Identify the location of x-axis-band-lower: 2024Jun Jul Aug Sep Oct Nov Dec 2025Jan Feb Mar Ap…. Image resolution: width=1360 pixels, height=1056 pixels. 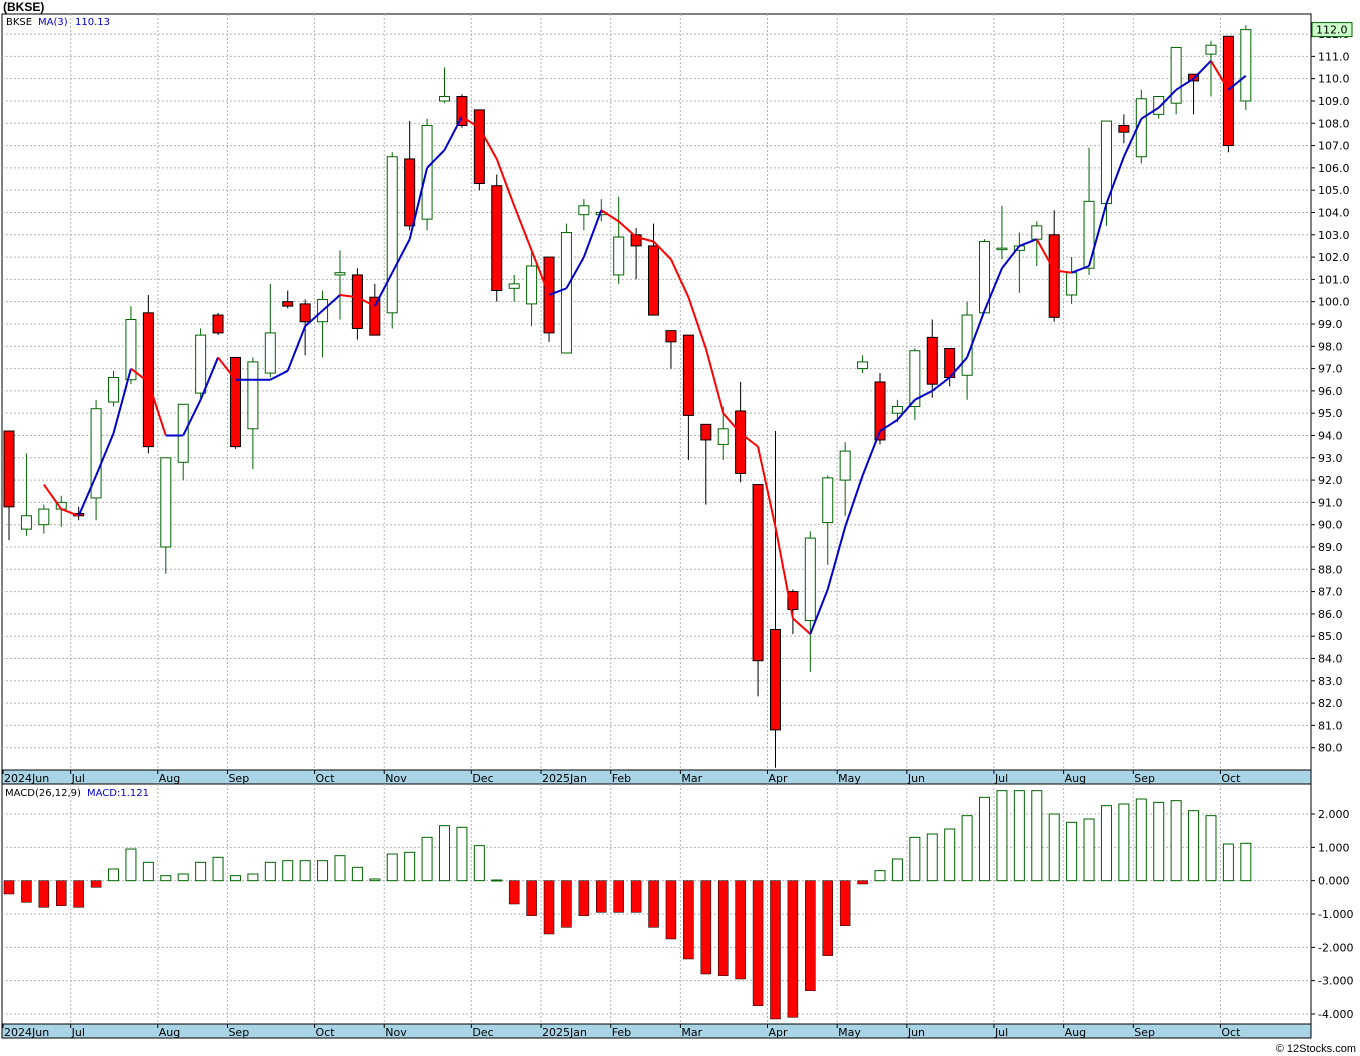
(656, 1031).